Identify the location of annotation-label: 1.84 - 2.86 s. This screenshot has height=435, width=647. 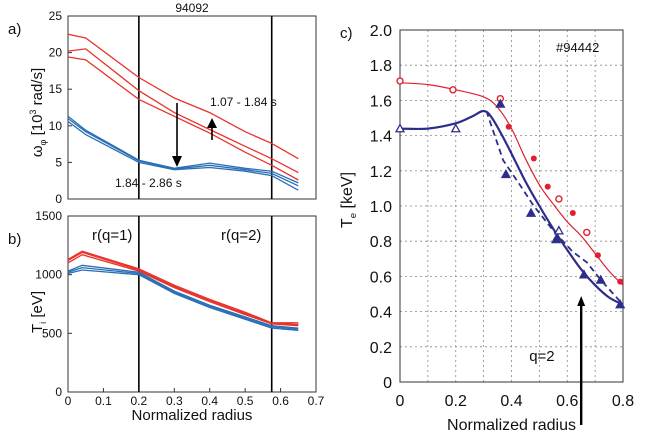
(148, 183).